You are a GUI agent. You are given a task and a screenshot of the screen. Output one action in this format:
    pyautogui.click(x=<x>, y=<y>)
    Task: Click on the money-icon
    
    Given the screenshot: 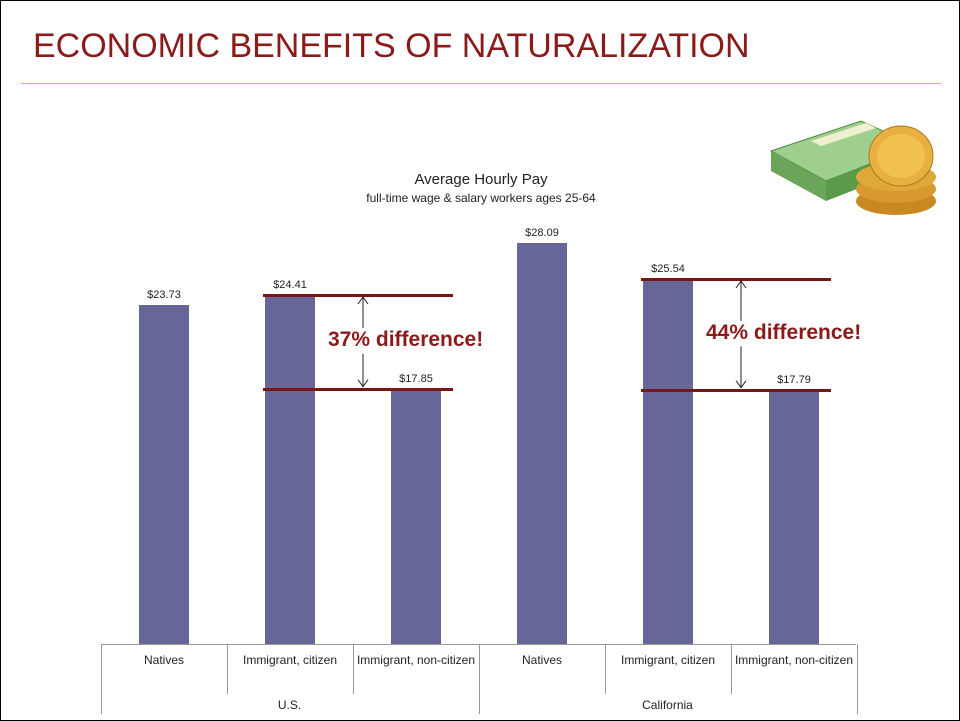 What is the action you would take?
    pyautogui.click(x=852, y=167)
    